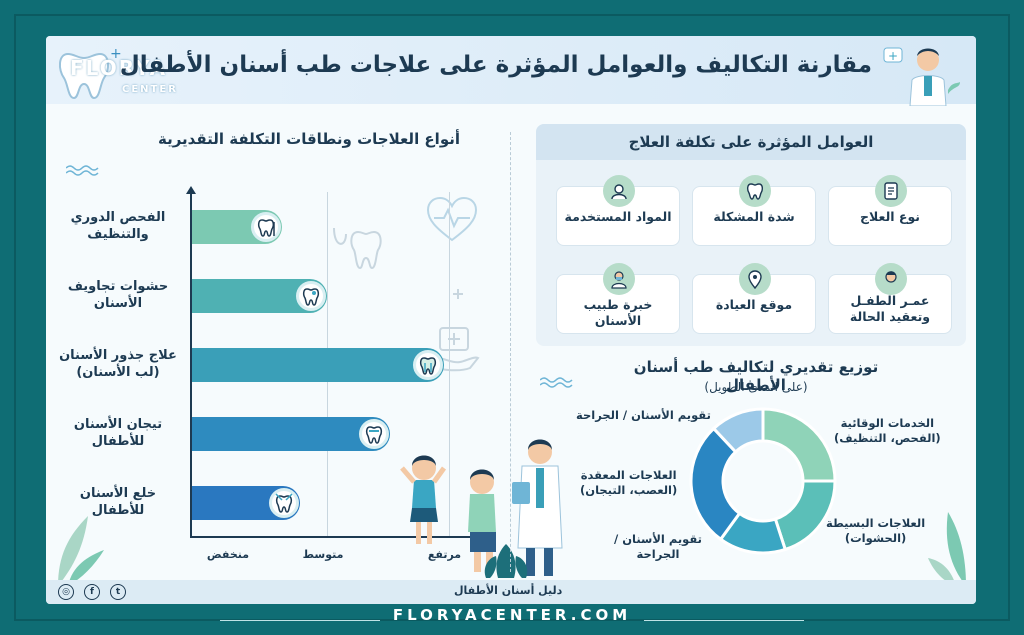 This screenshot has height=635, width=1024. I want to click on chart-x-tick-label: مرتفع, so click(444, 554).